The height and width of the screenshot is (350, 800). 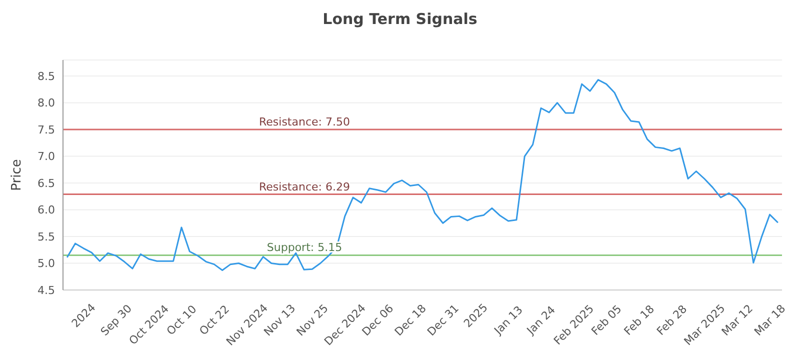 What do you see at coordinates (17, 175) in the screenshot?
I see `y-axis-title: Price` at bounding box center [17, 175].